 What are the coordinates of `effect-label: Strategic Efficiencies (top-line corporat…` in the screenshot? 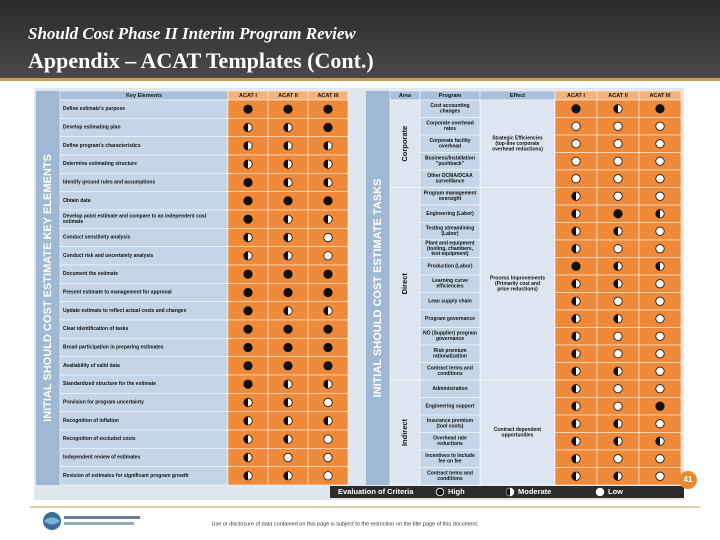 It's located at (517, 144).